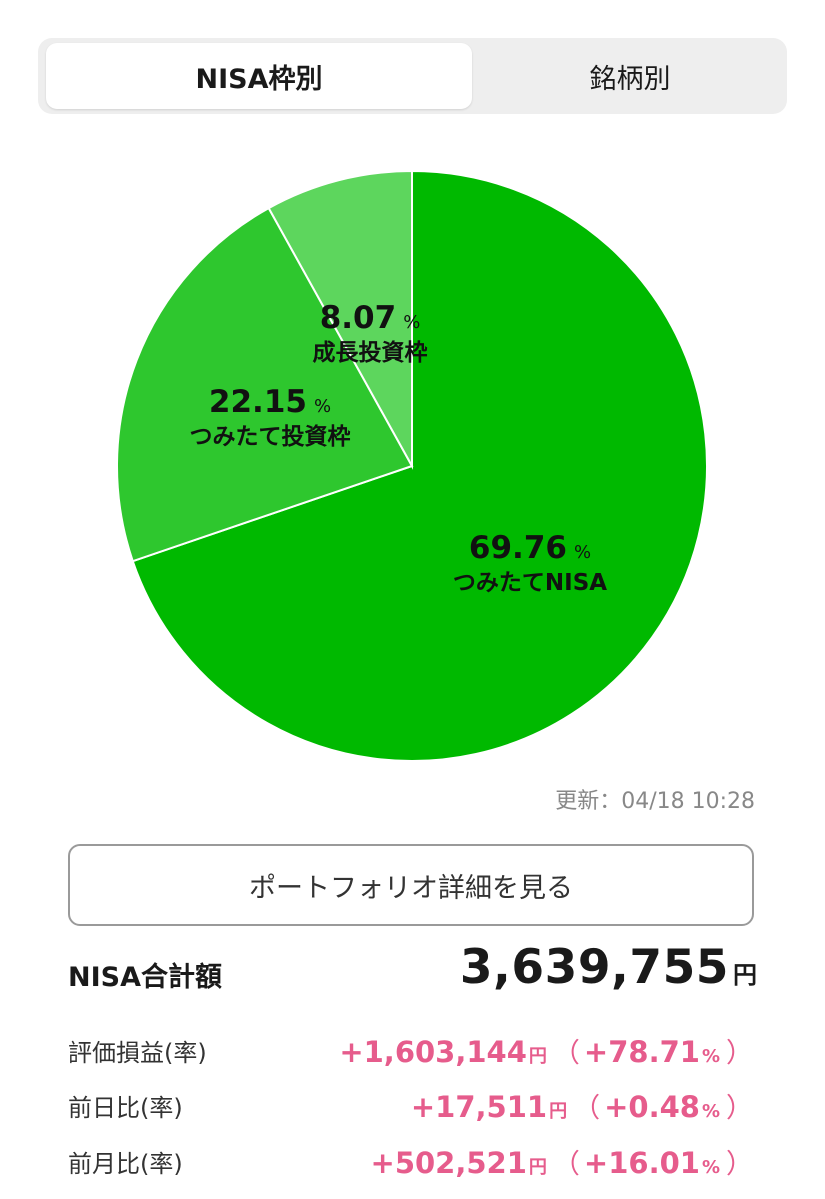 The image size is (825, 1199). What do you see at coordinates (370, 352) in the screenshot?
I see `slice-name-label: 成長投資枠` at bounding box center [370, 352].